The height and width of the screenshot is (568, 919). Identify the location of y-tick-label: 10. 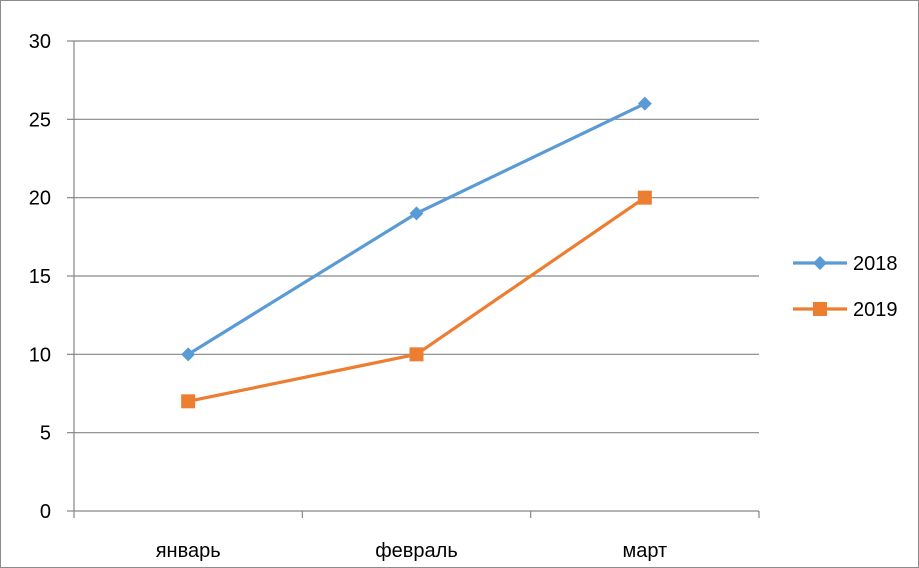
(40, 355).